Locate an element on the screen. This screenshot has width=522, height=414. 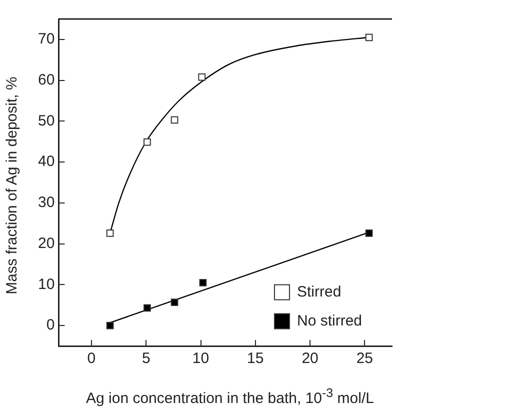
y-tick-label: 70 is located at coordinates (46, 39).